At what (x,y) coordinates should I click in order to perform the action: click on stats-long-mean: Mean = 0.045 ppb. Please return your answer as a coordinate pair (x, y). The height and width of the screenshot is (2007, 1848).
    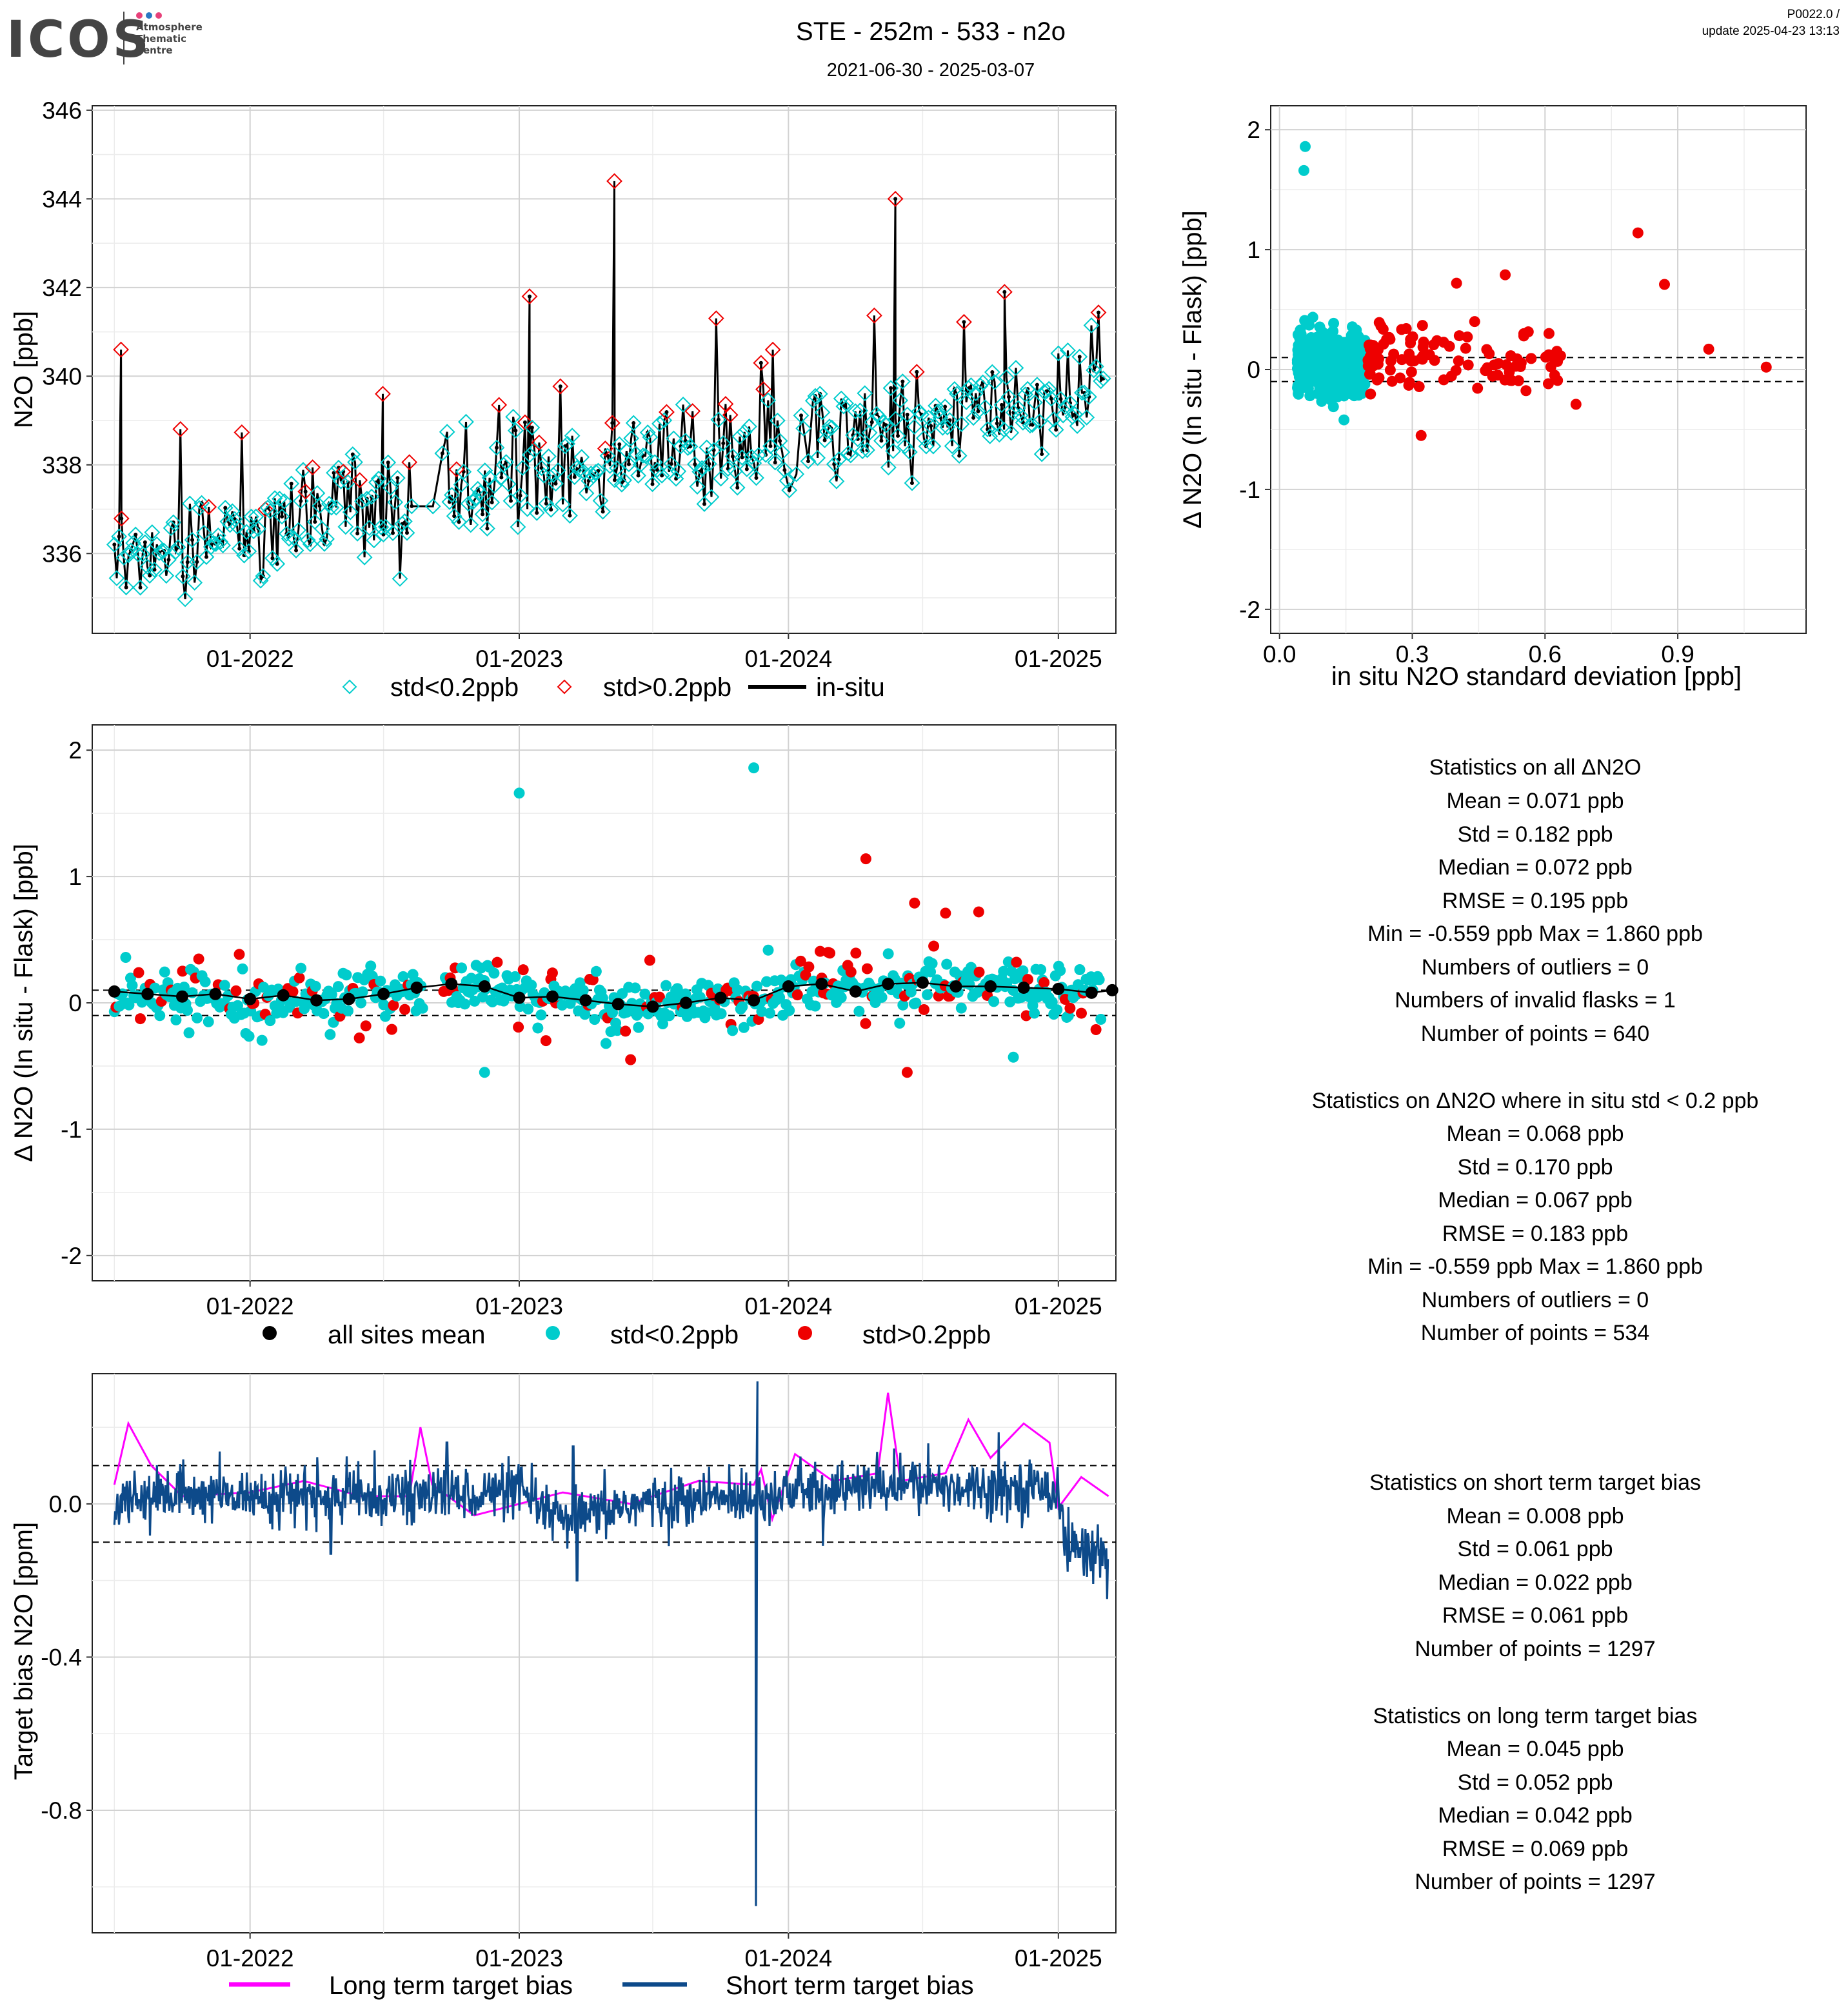
    Looking at the image, I should click on (1535, 1749).